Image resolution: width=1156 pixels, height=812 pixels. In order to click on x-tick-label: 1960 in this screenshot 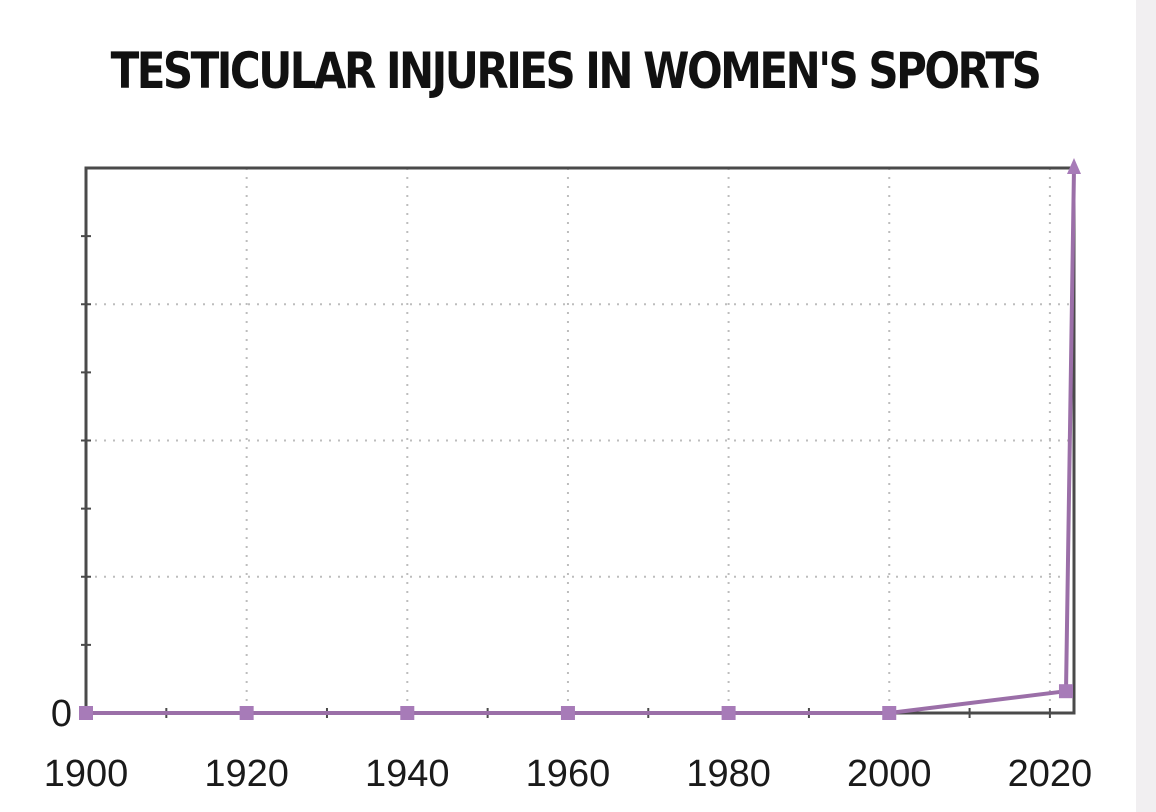, I will do `click(568, 774)`.